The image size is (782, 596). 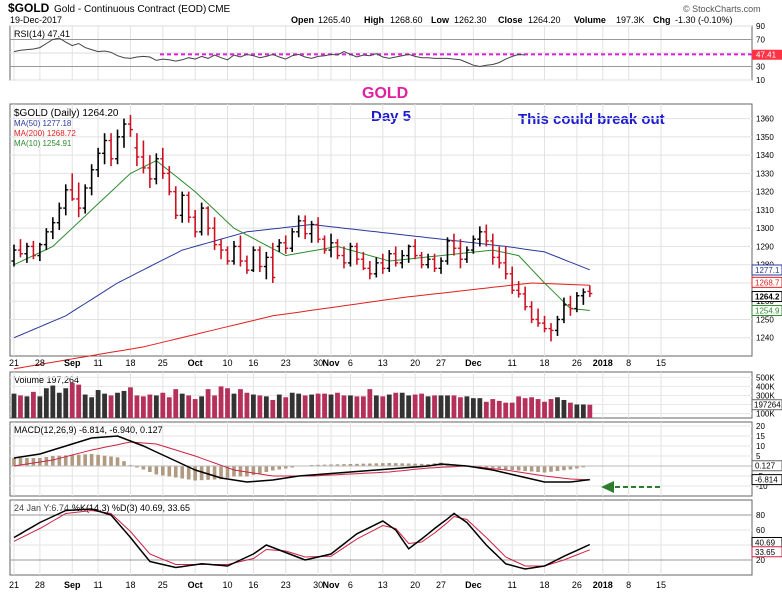 I want to click on x-tick-label: 6, so click(x=350, y=585).